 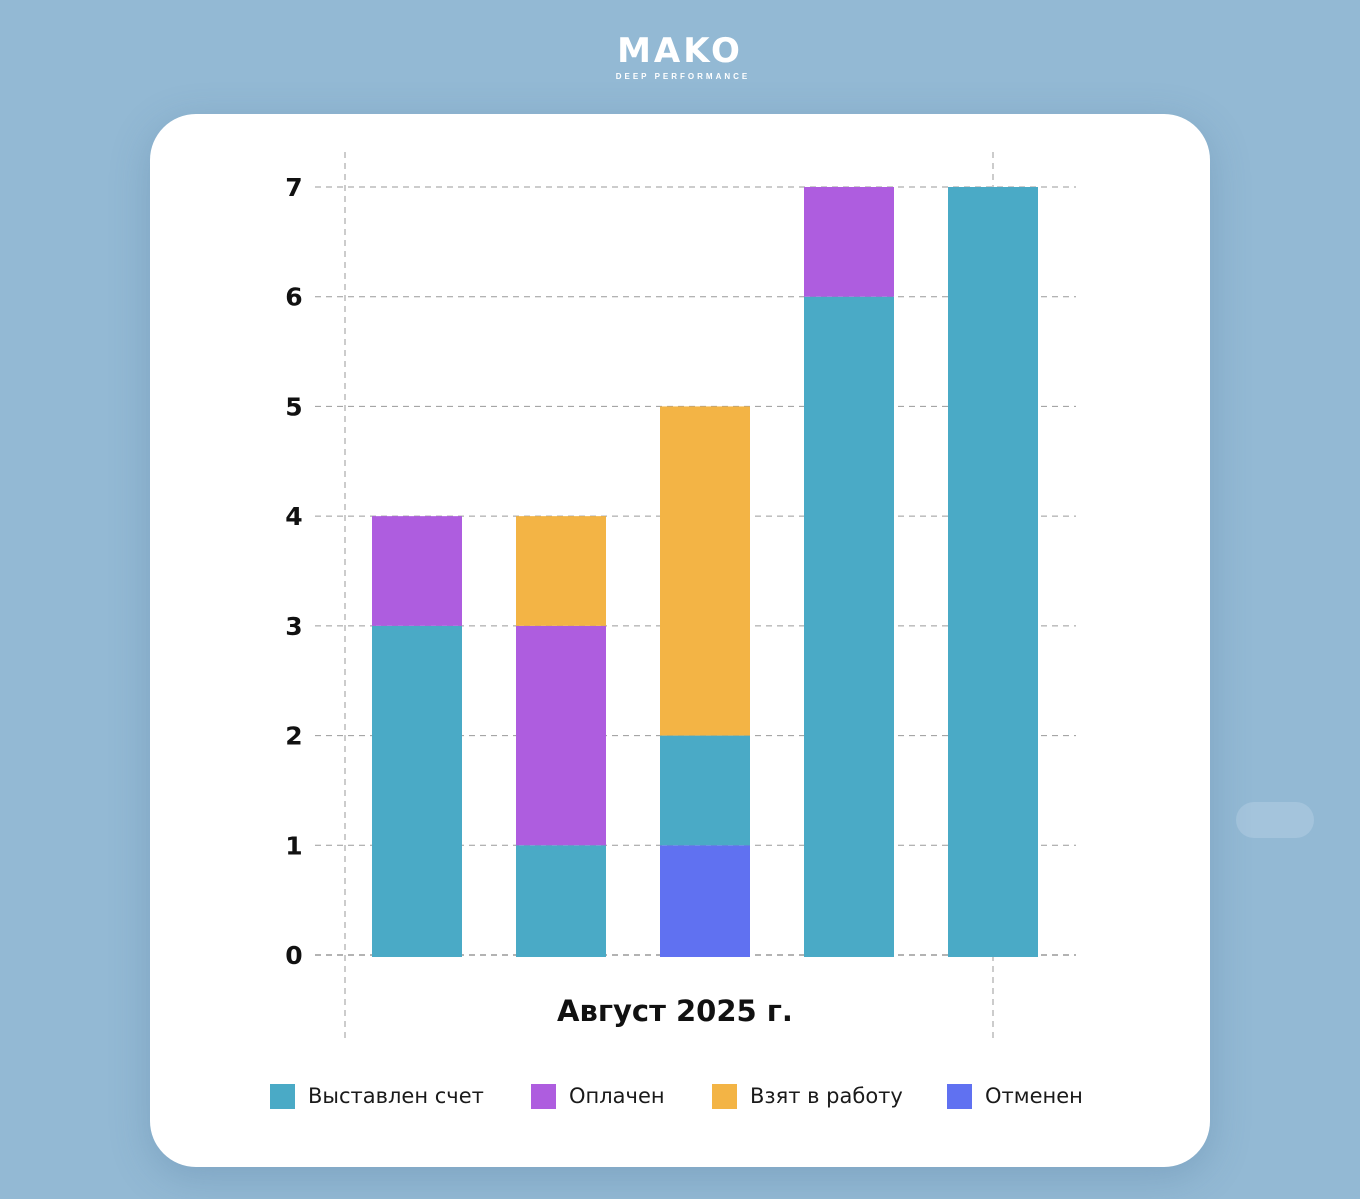 What do you see at coordinates (675, 1011) in the screenshot?
I see `x-axis-title: Август 2025 г.` at bounding box center [675, 1011].